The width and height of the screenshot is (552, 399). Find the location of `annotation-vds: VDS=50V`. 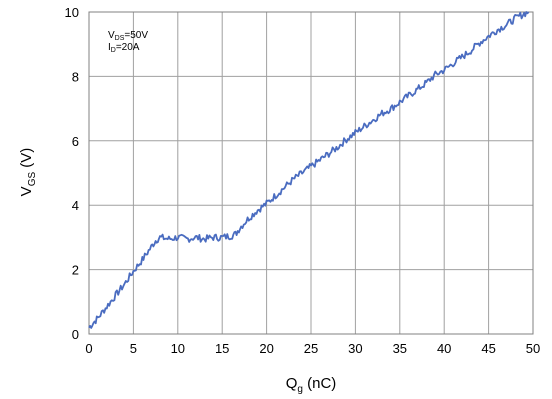

annotation-vds: VDS=50V is located at coordinates (128, 36).